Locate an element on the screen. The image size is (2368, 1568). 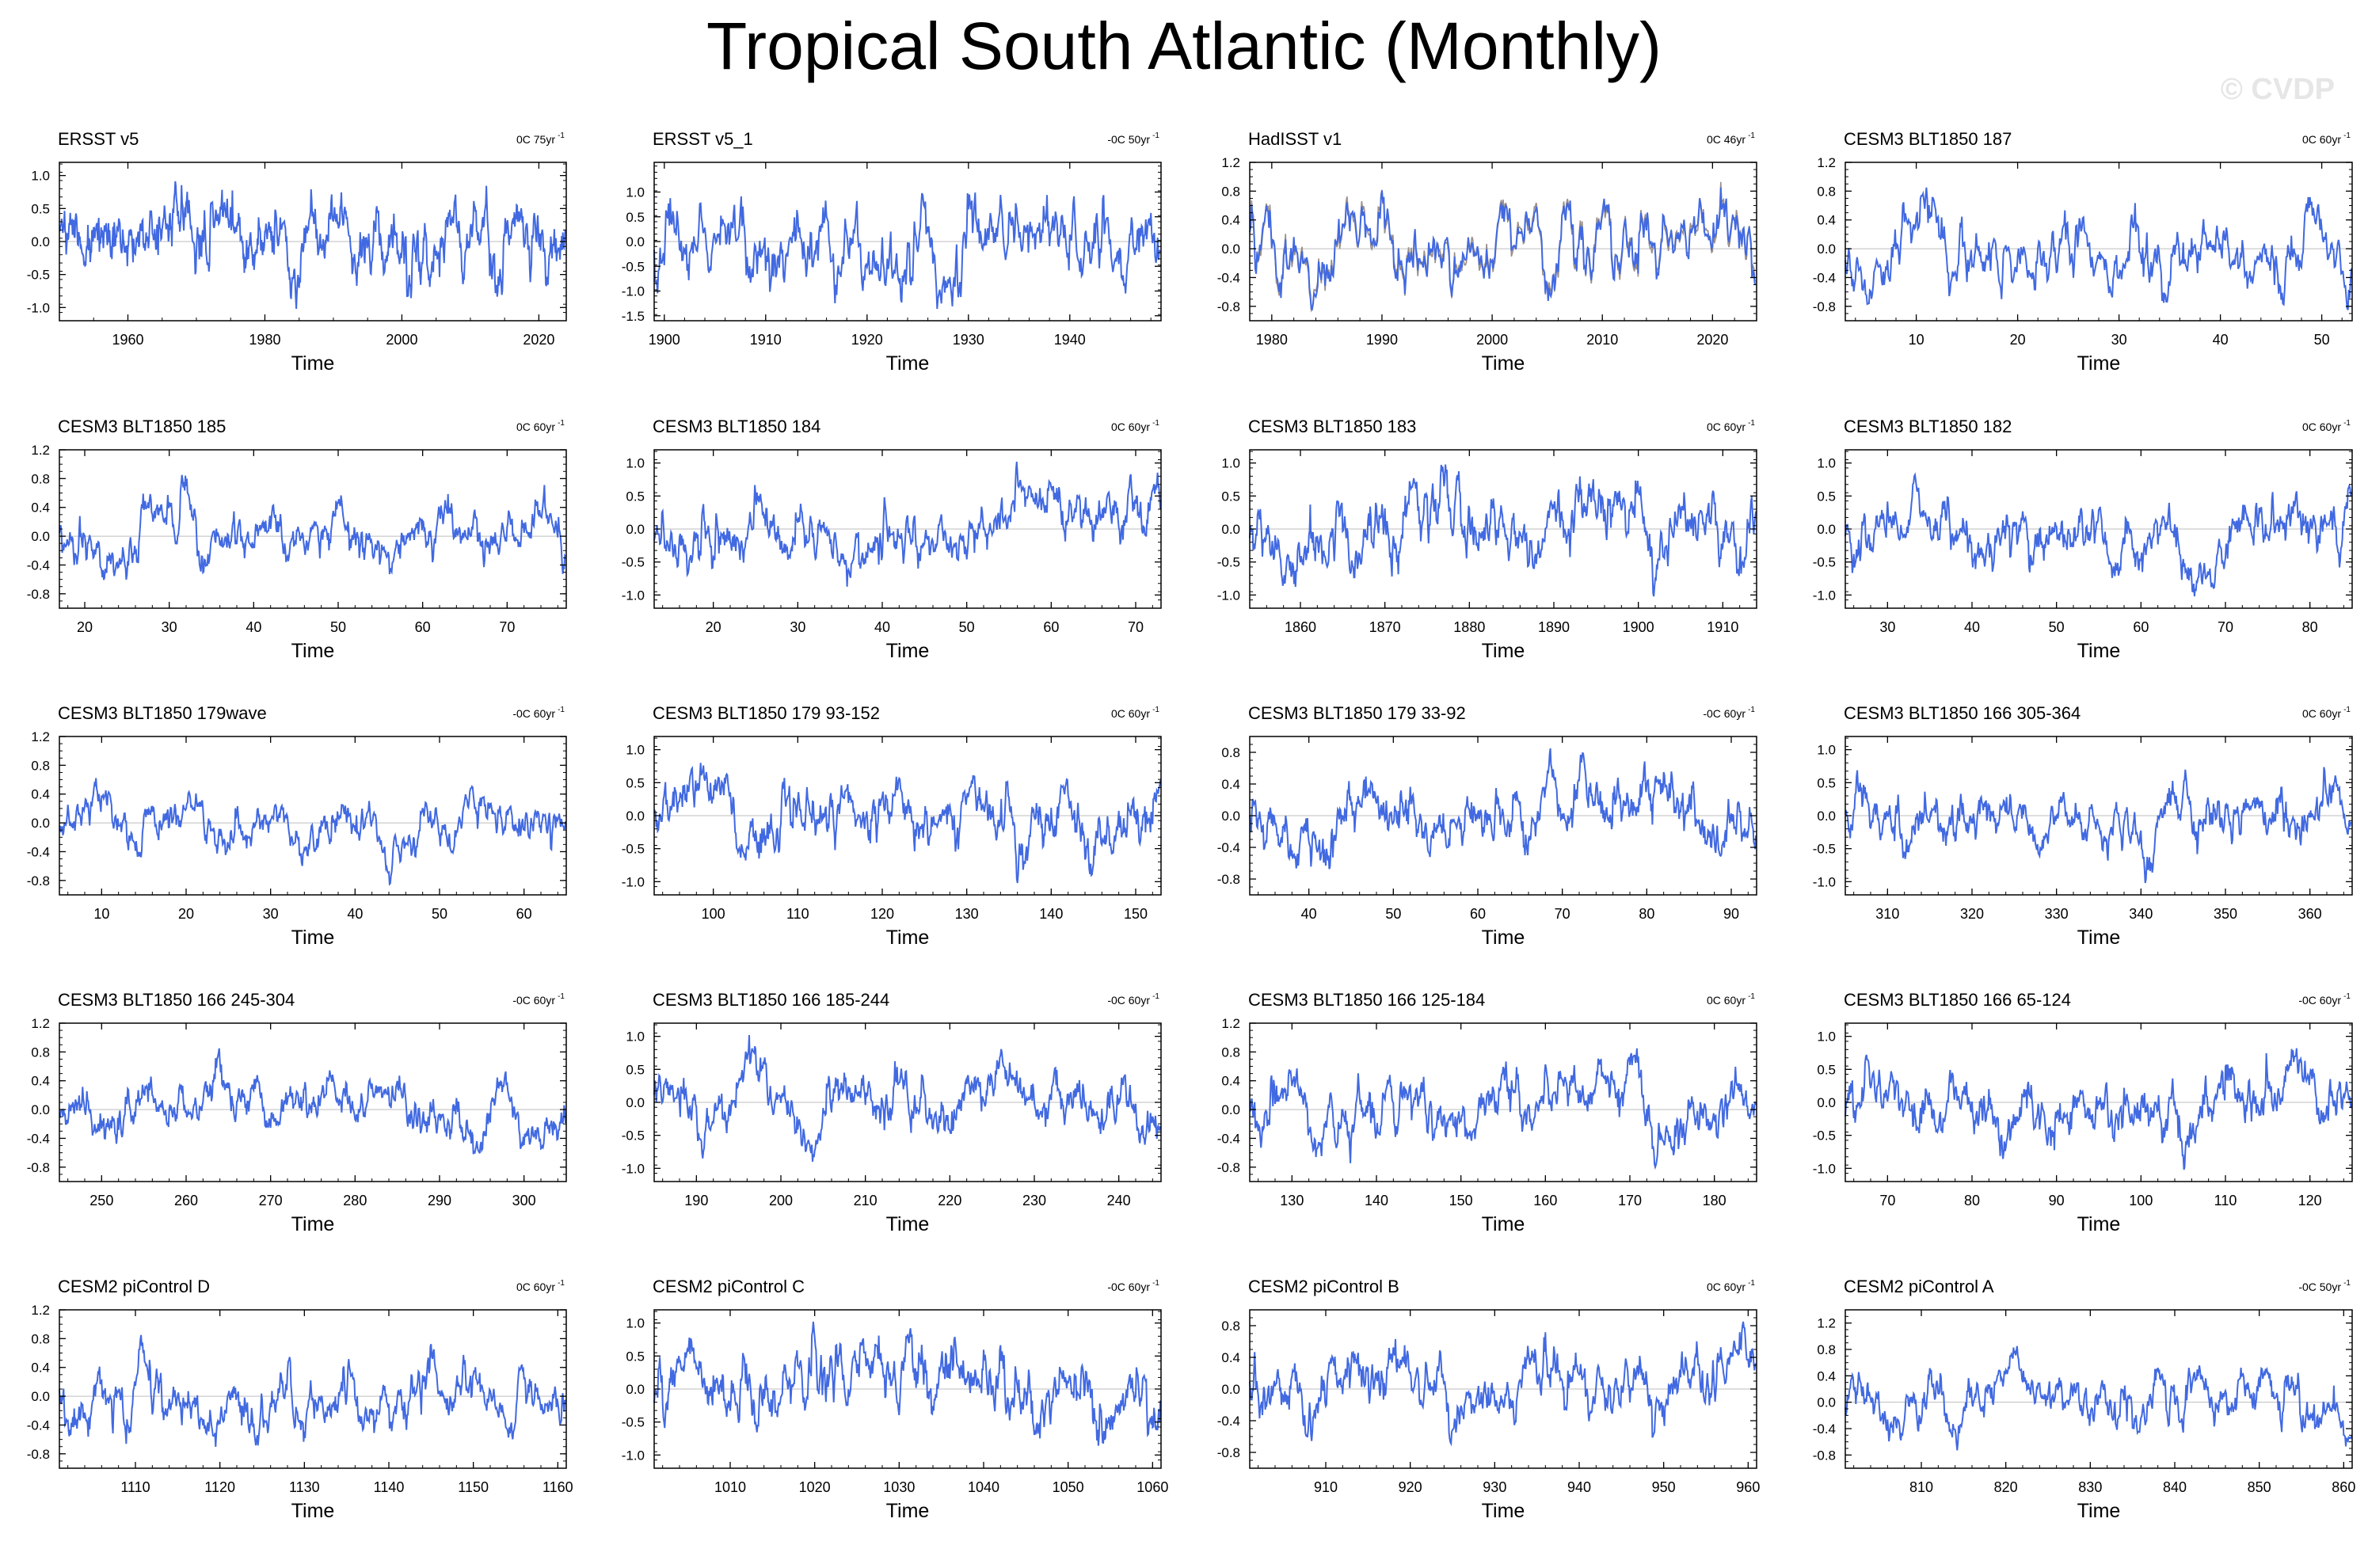
x-tick-label: 860 is located at coordinates (2343, 1487).